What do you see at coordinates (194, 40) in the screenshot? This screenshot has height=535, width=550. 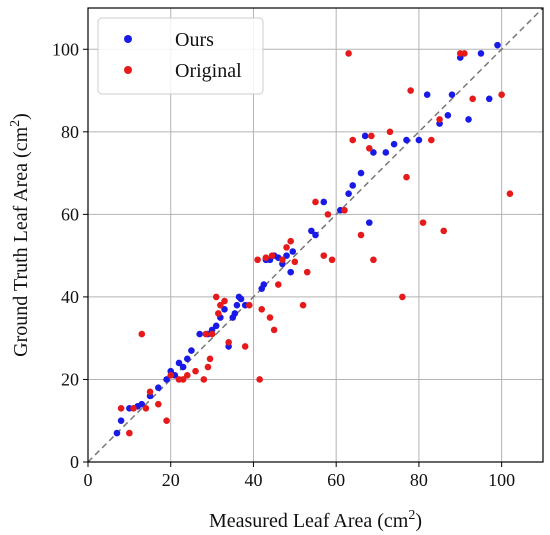 I see `legend-label-ours: Ours` at bounding box center [194, 40].